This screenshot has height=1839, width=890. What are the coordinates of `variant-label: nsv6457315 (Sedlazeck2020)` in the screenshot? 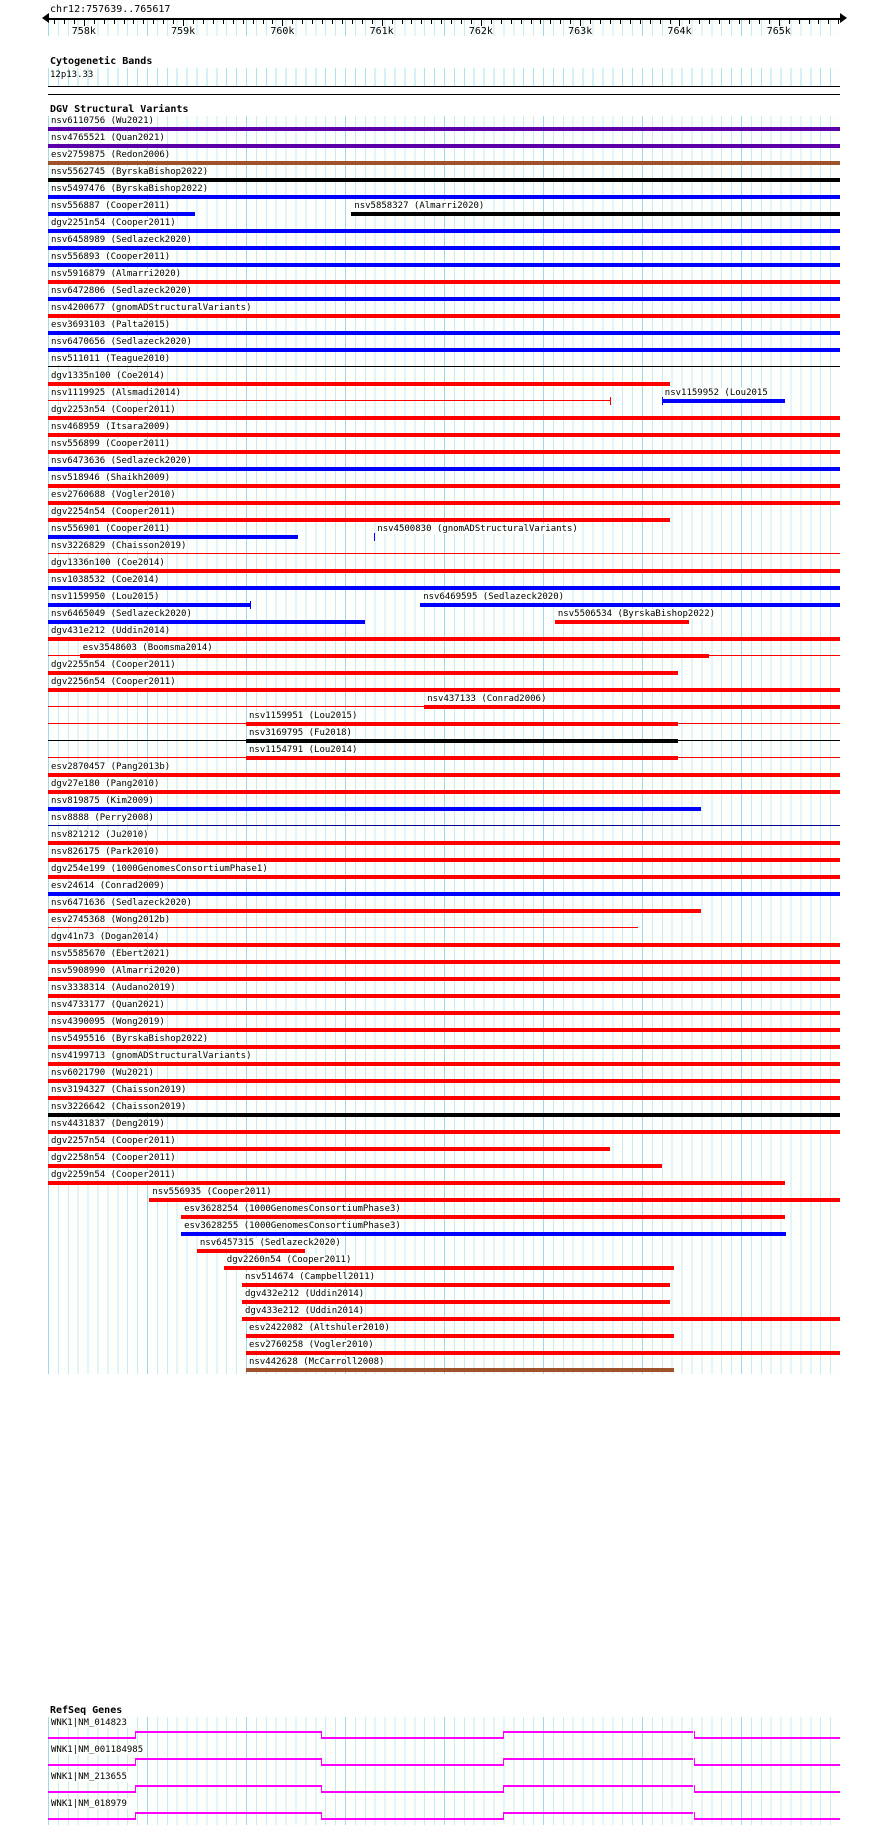 It's located at (270, 1243).